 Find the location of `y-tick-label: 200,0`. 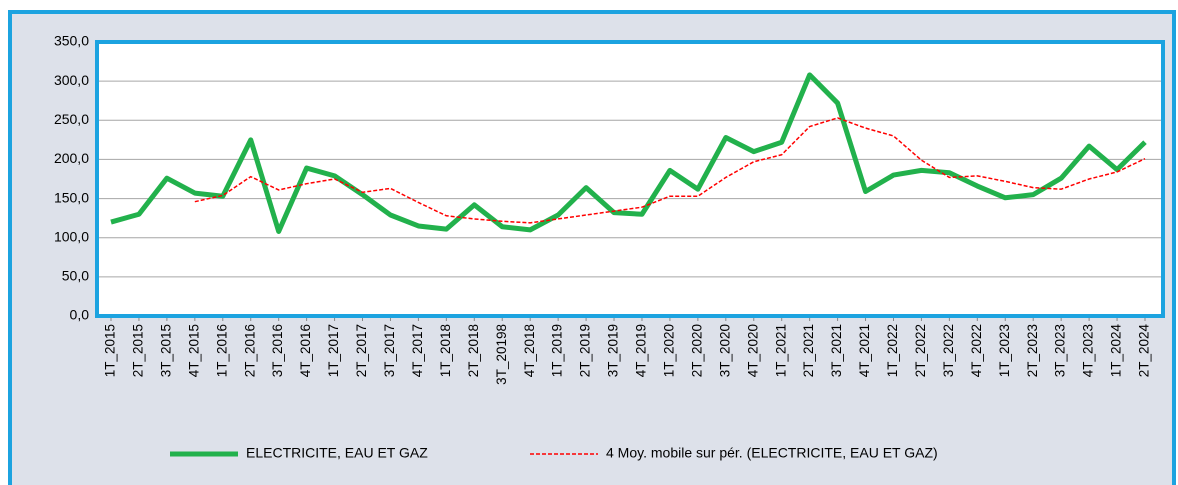

y-tick-label: 200,0 is located at coordinates (71, 158).